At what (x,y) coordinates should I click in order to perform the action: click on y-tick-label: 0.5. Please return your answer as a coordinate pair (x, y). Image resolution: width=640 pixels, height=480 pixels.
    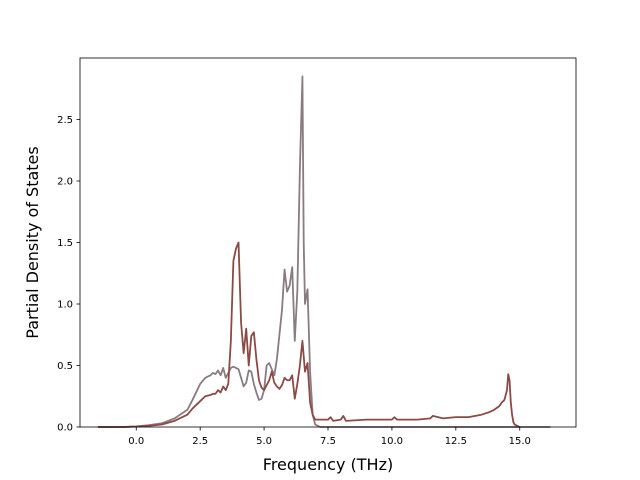
    Looking at the image, I should click on (65, 366).